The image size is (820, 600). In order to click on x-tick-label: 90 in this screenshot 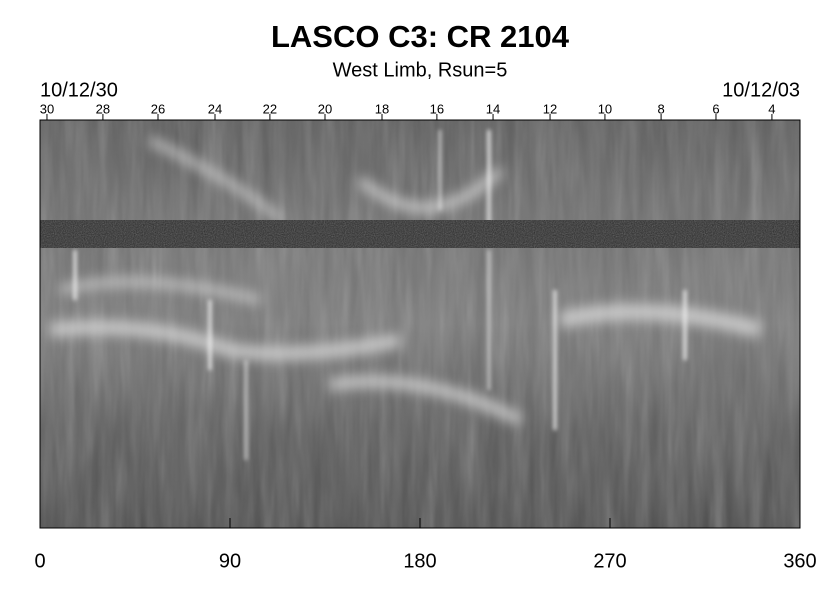, I will do `click(230, 561)`.